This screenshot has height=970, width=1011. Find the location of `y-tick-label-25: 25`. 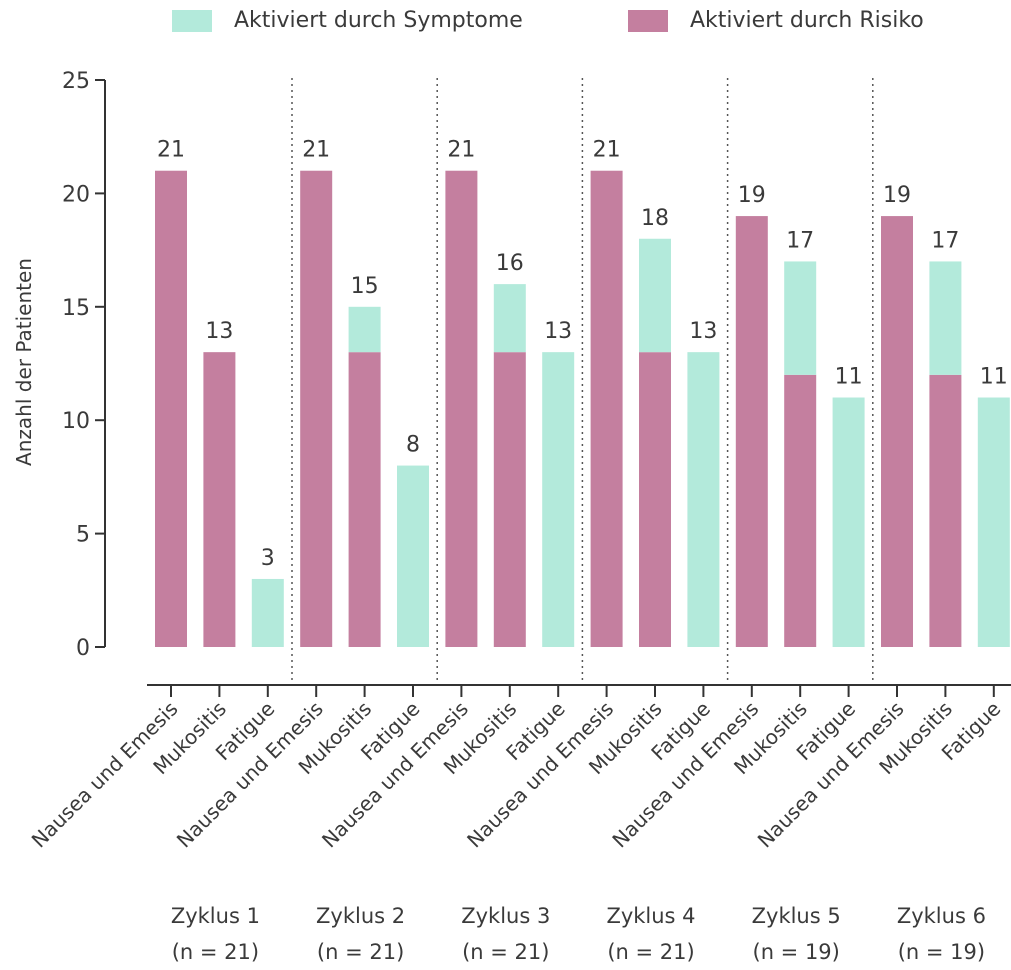

y-tick-label-25: 25 is located at coordinates (76, 81).